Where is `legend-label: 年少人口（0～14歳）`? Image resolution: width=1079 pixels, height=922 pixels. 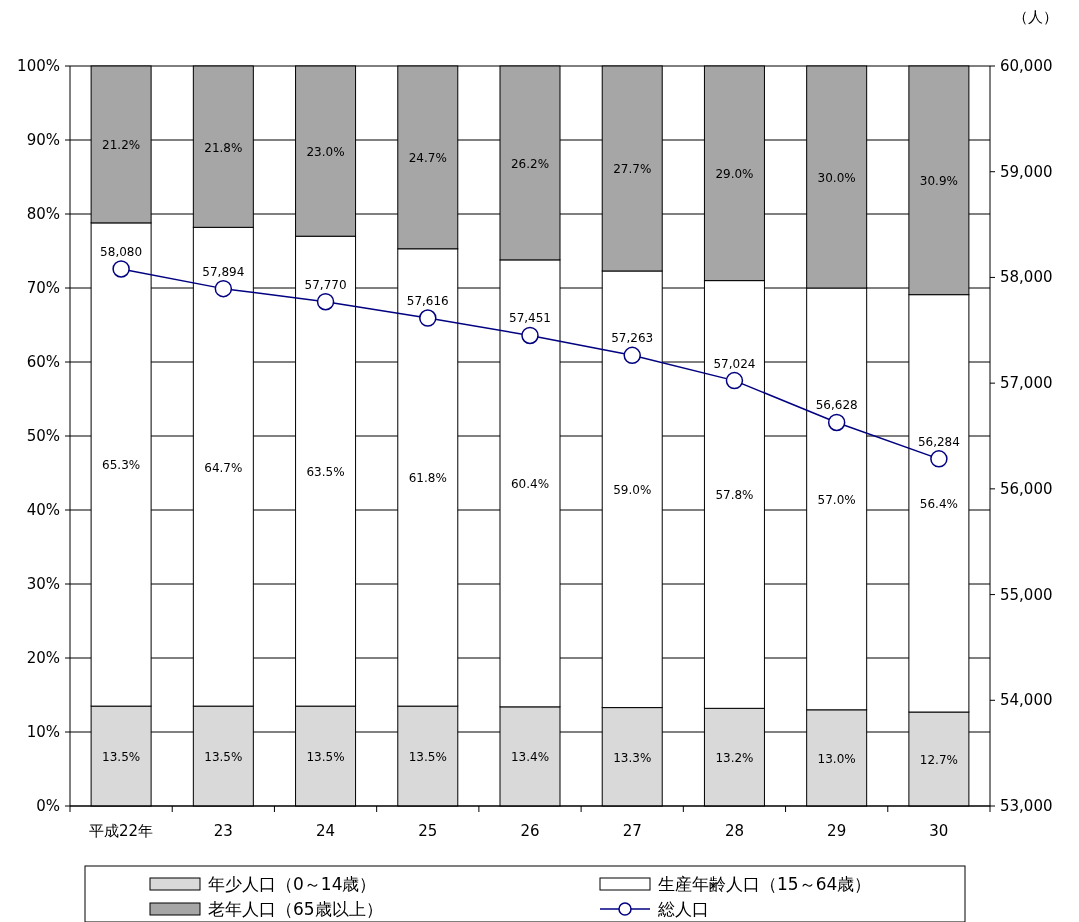 legend-label: 年少人口（0～14歳） is located at coordinates (292, 884).